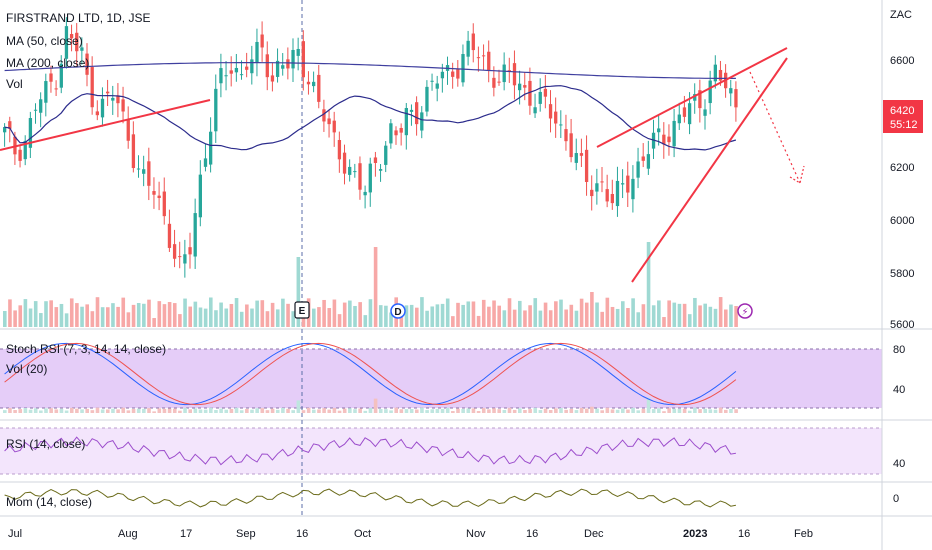 This screenshot has height=550, width=932. I want to click on vol-legend: Vol, so click(14, 84).